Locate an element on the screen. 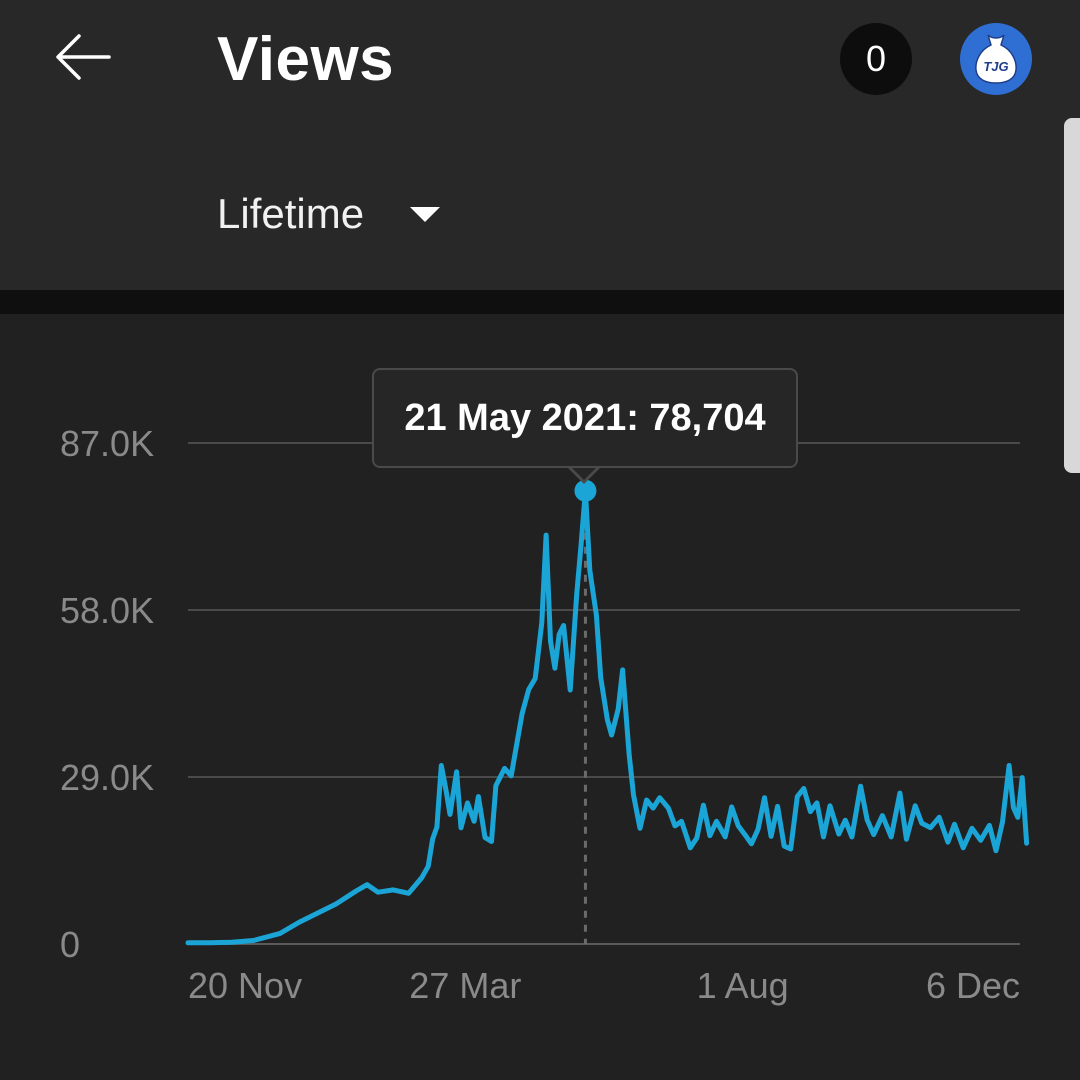  date-range-dropdown: Lifetime is located at coordinates (329, 214).